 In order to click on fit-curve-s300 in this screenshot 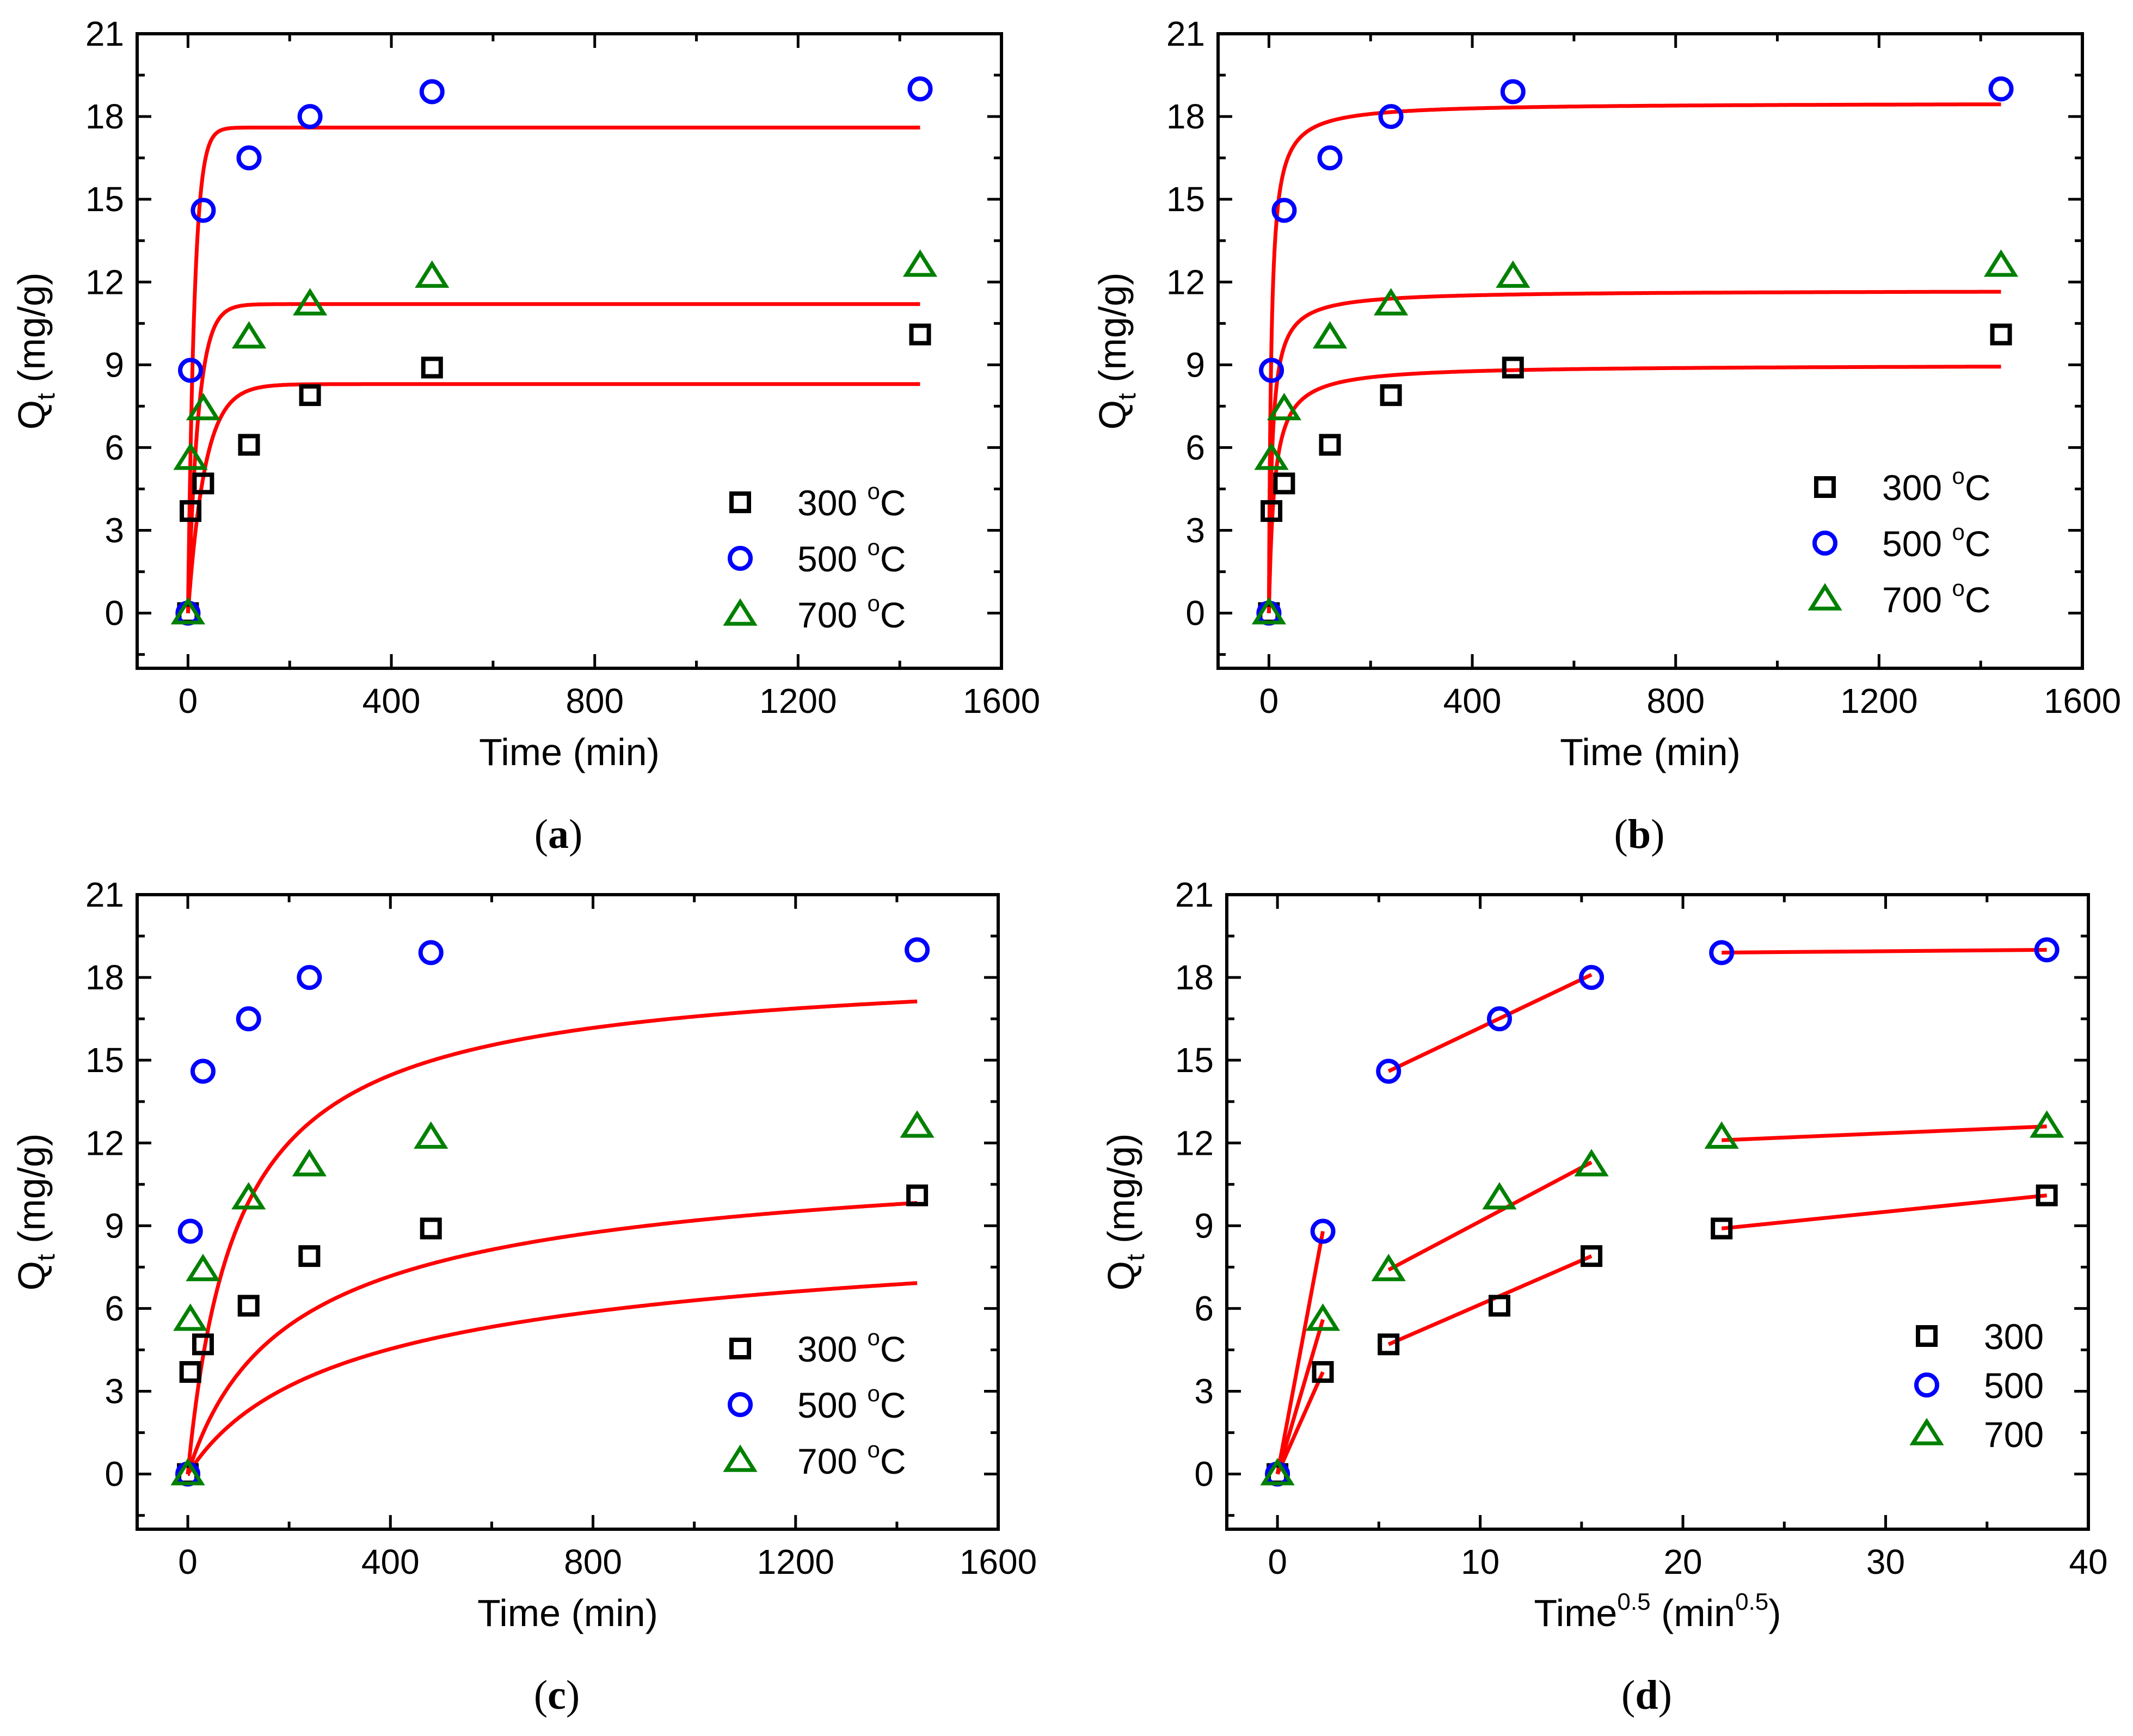, I will do `click(1634, 489)`.